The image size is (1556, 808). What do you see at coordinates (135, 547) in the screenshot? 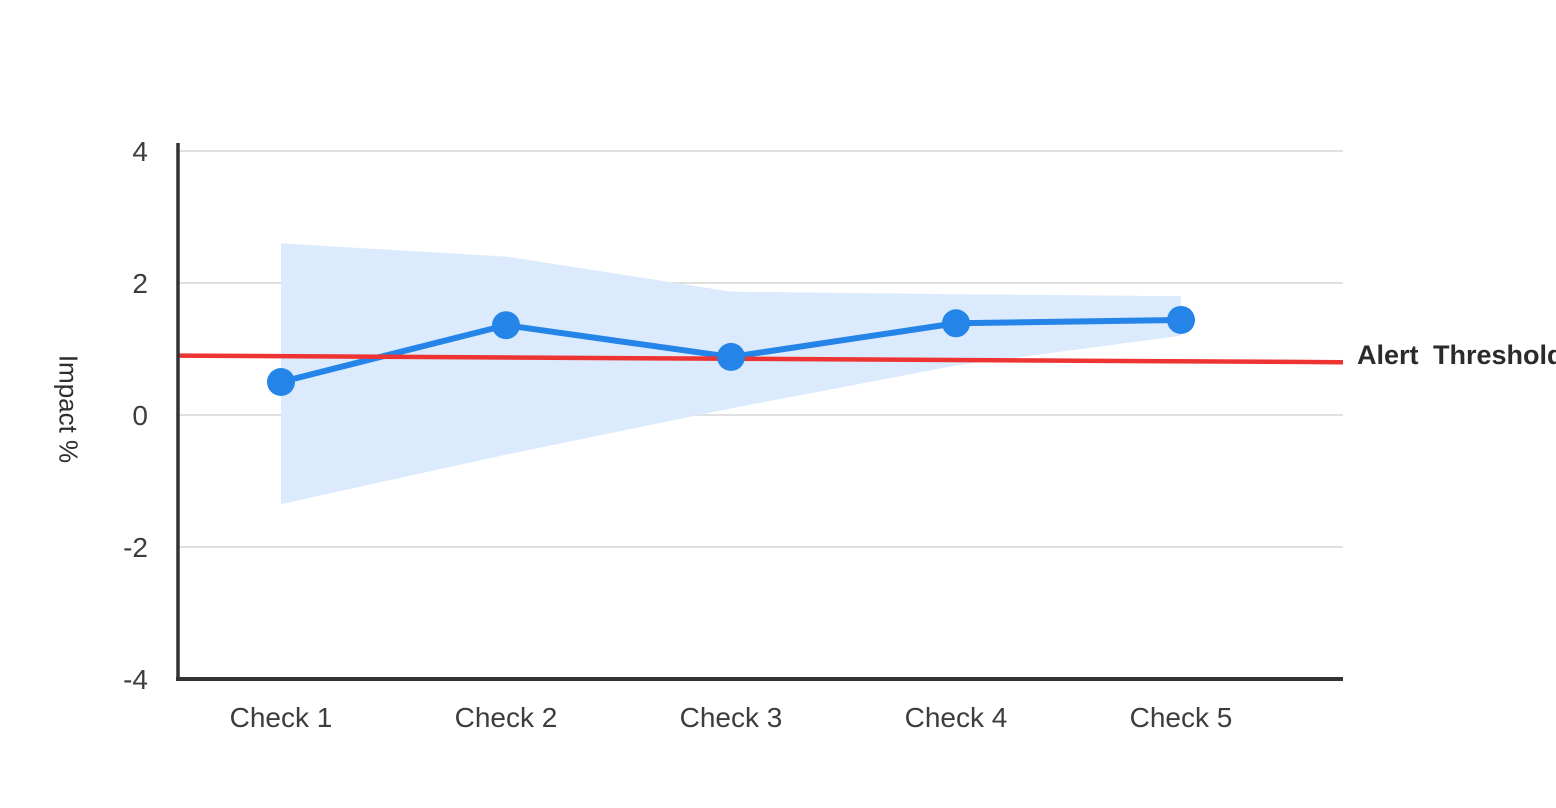
I see `y-tick-label: -2` at bounding box center [135, 547].